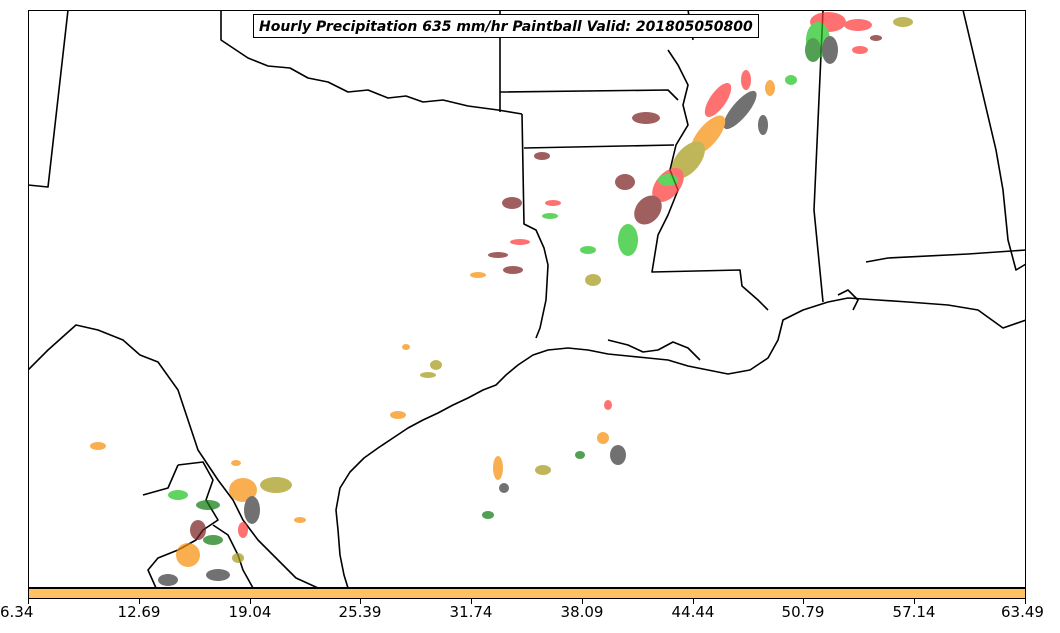 Image resolution: width=1060 pixels, height=633 pixels. Describe the element at coordinates (48, 99) in the screenshot. I see `nm-border` at that location.